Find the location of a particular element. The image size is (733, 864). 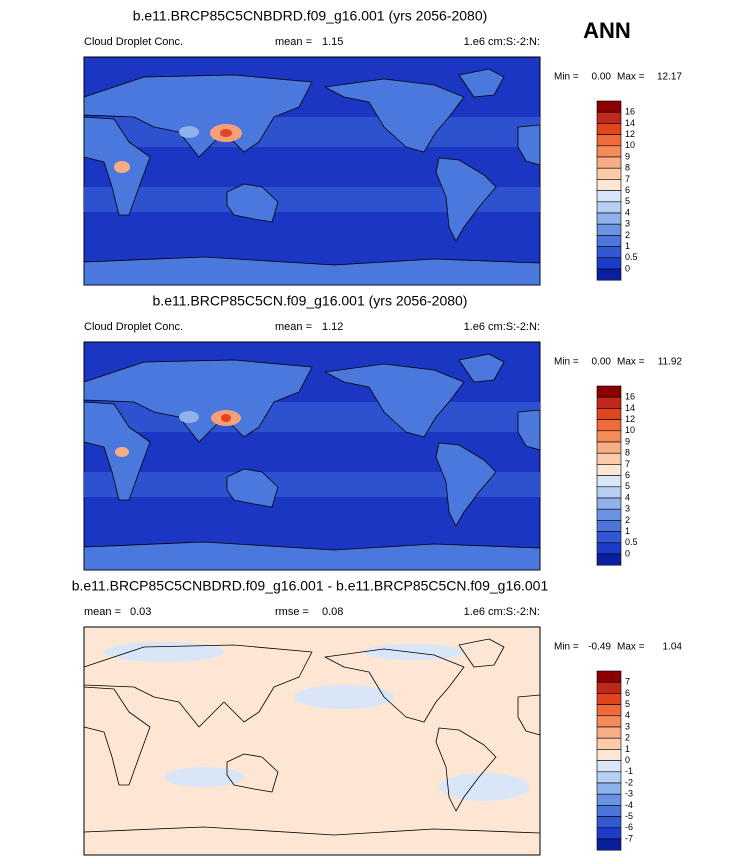

colorbar-label: -2 is located at coordinates (629, 782).